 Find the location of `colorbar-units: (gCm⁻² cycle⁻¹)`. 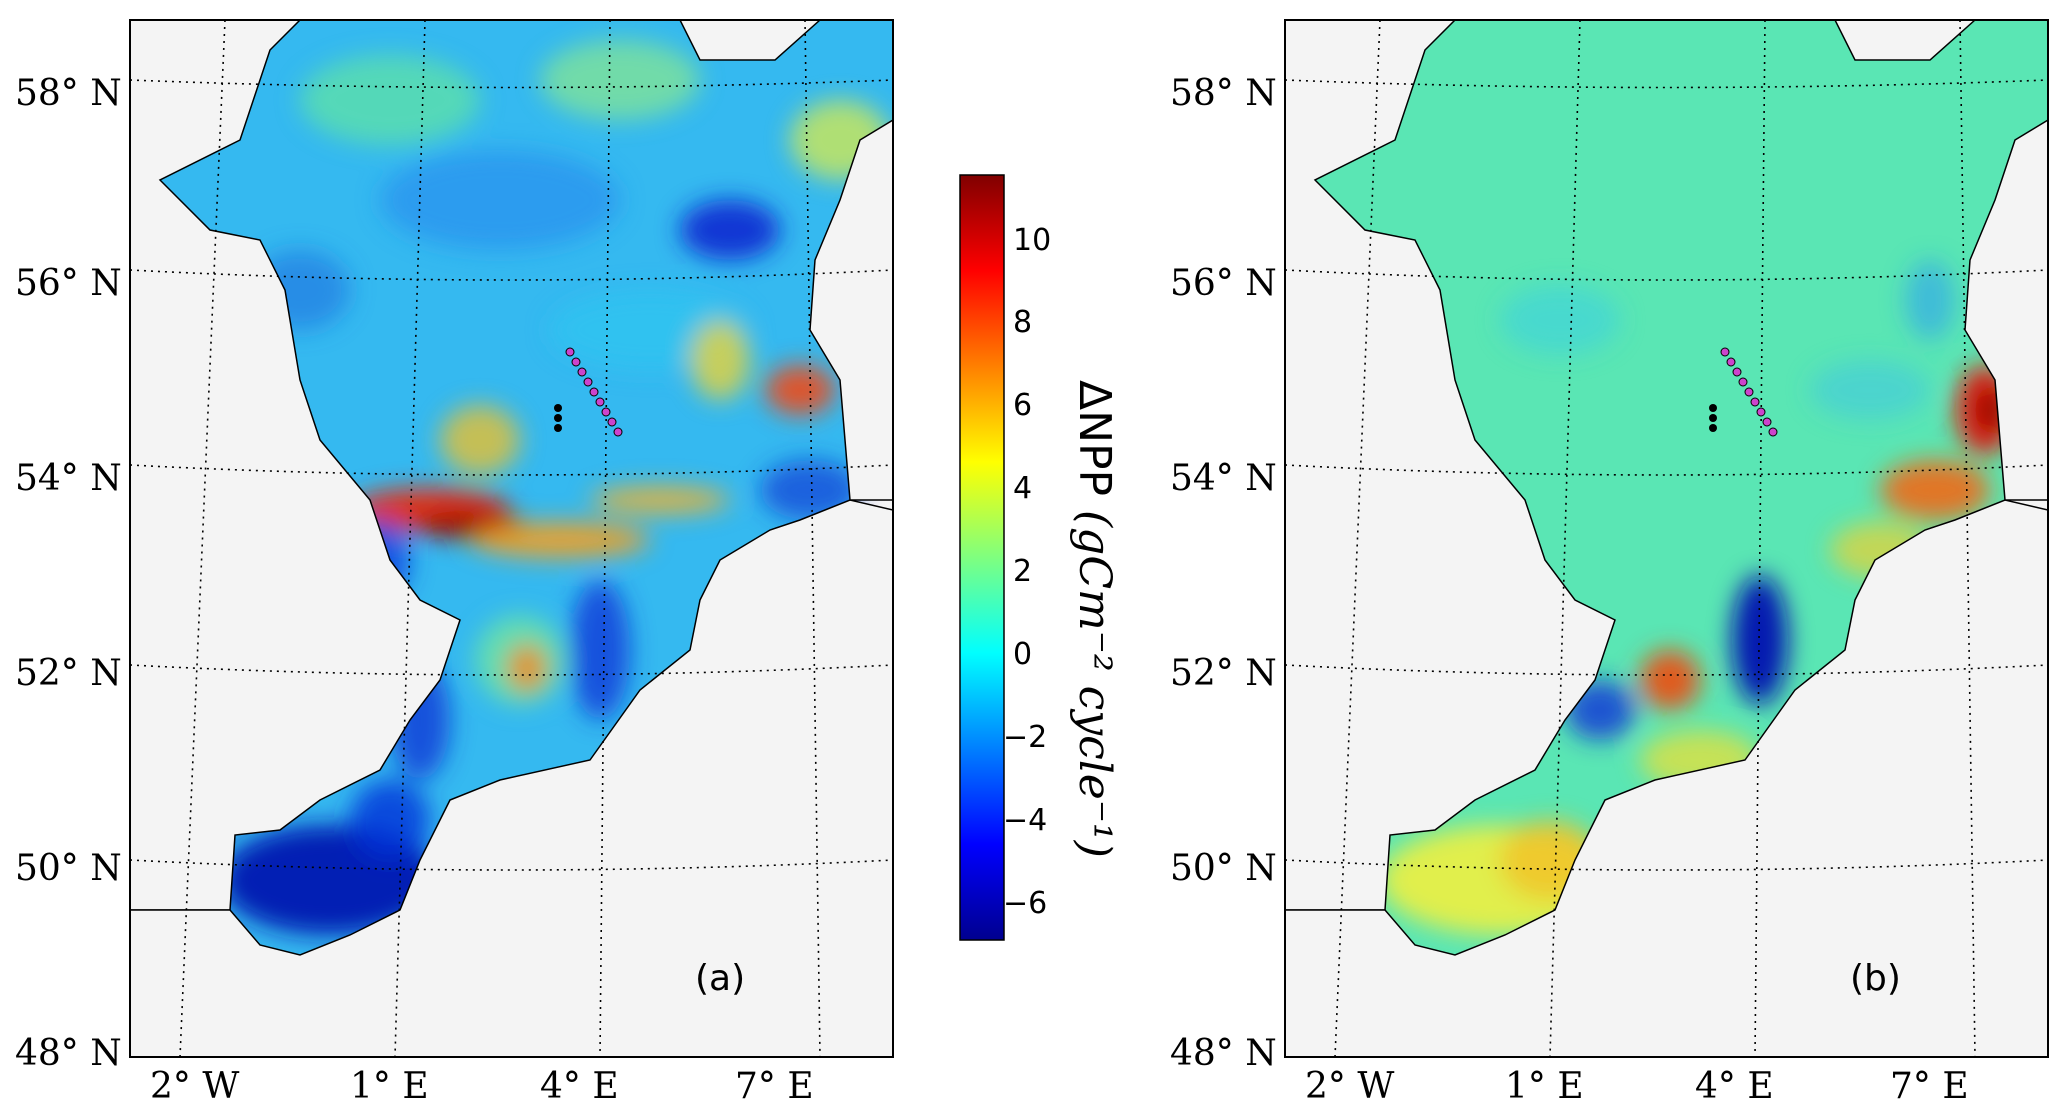

colorbar-units: (gCm⁻² cycle⁻¹) is located at coordinates (1094, 684).